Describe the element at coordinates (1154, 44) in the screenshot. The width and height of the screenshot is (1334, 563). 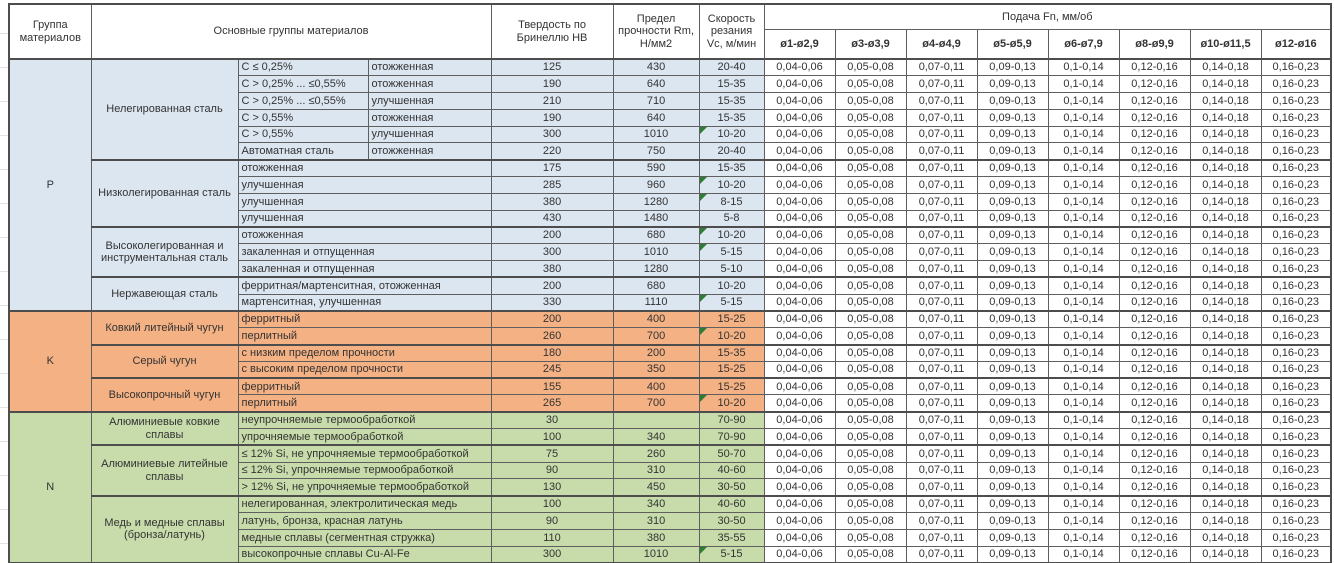
I see `header-feed-d8: ø8-ø9,9` at that location.